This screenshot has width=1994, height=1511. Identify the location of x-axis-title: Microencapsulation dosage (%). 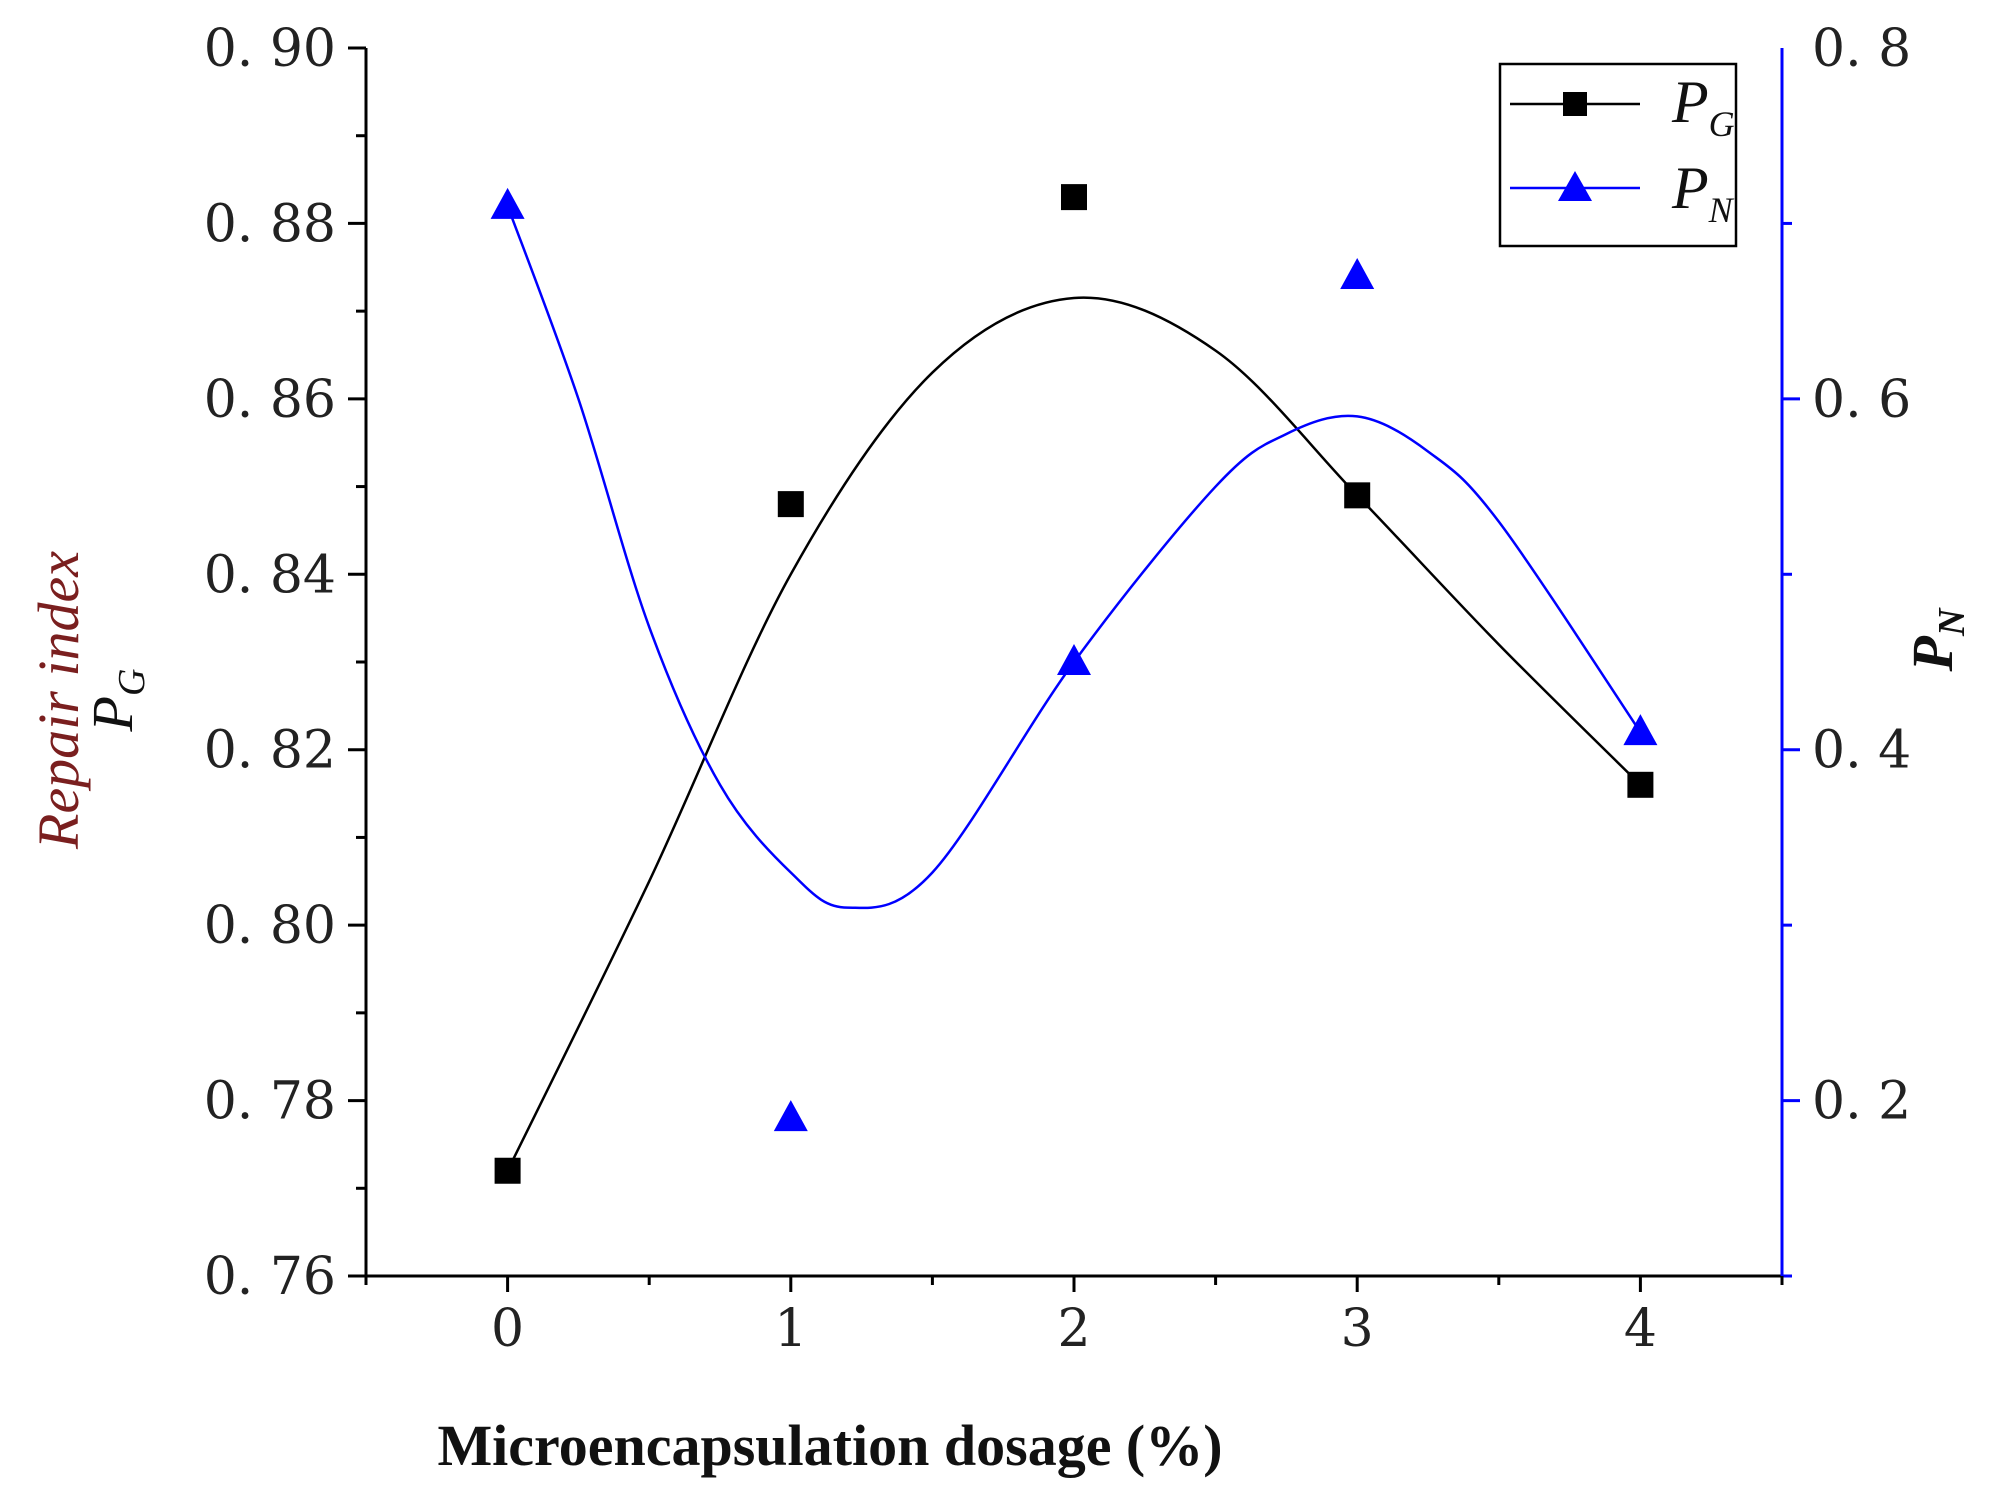
(829, 1445).